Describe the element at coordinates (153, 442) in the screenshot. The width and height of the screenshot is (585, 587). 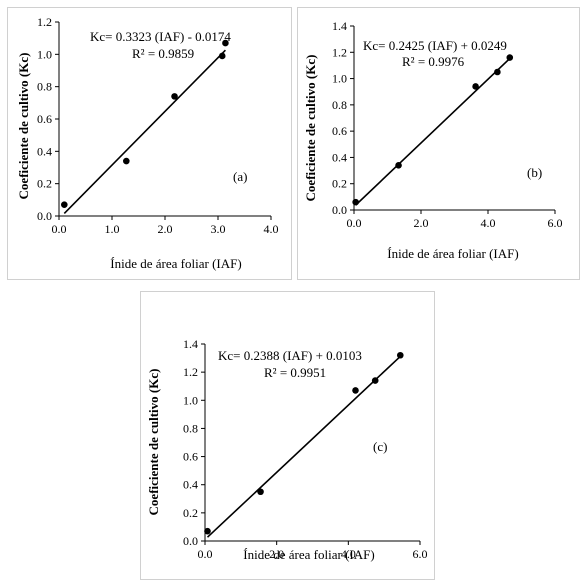
I see `chart-c-y-label: Coeficiente de cultivo (Kc)` at that location.